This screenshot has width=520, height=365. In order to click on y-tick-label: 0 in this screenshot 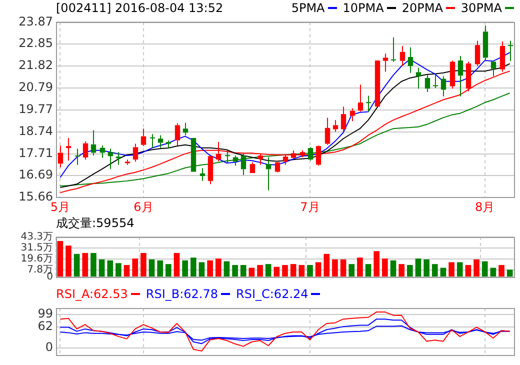, I will do `click(49, 347)`.